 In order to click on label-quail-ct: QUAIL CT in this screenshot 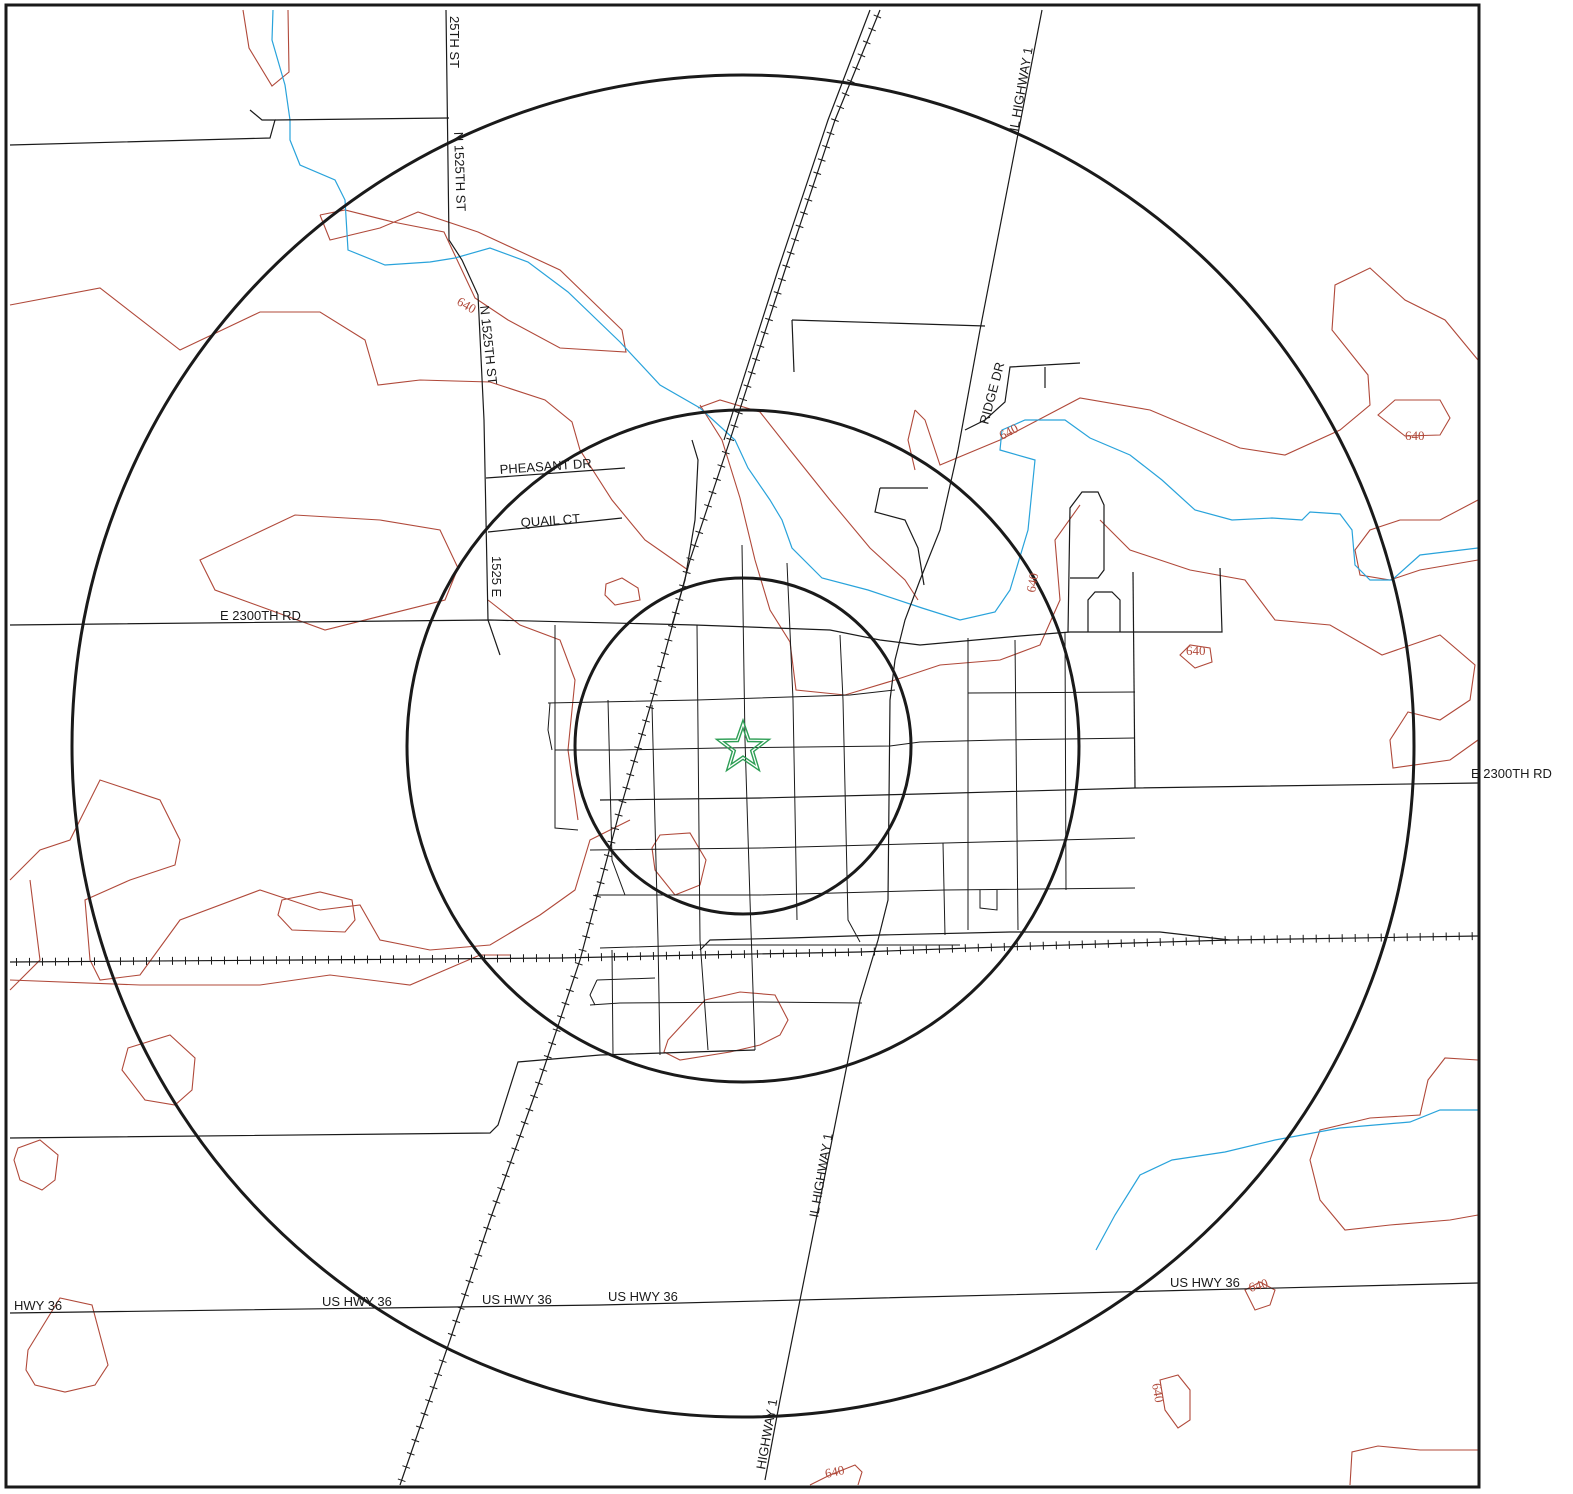, I will do `click(550, 520)`.